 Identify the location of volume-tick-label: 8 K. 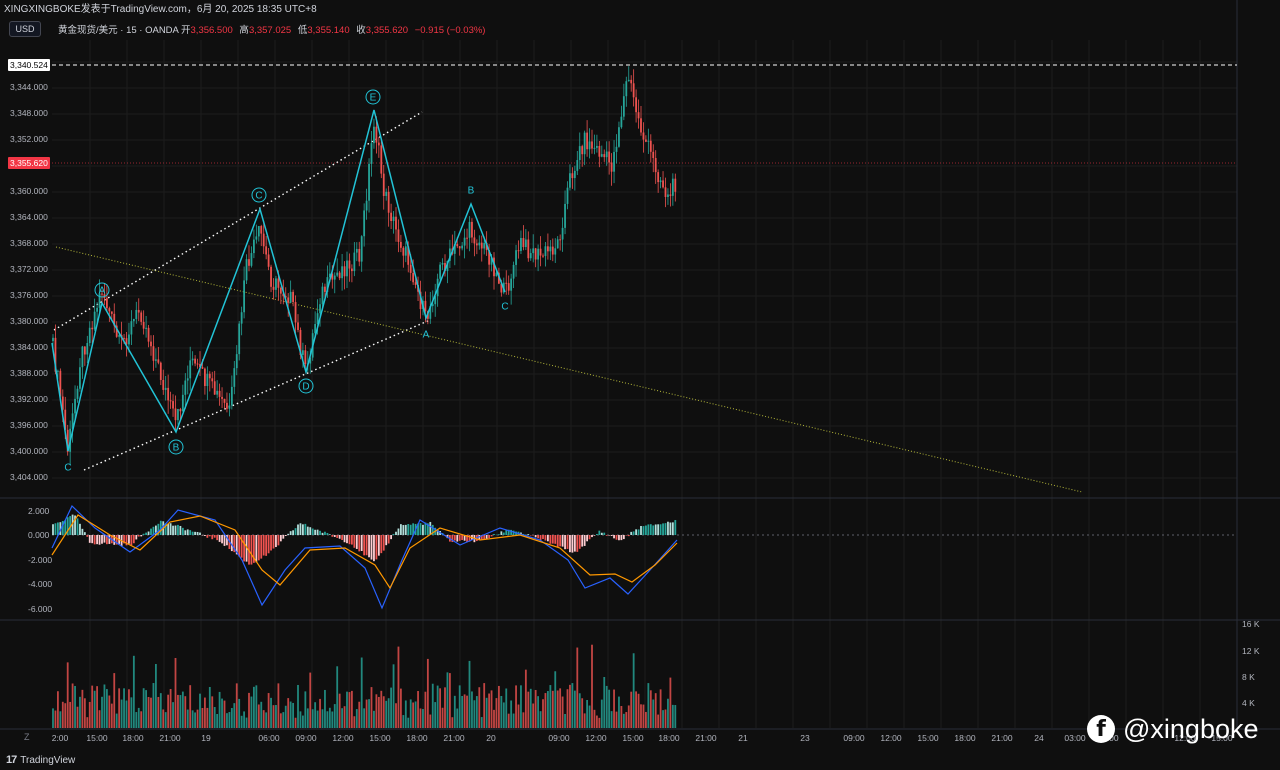
(1248, 677).